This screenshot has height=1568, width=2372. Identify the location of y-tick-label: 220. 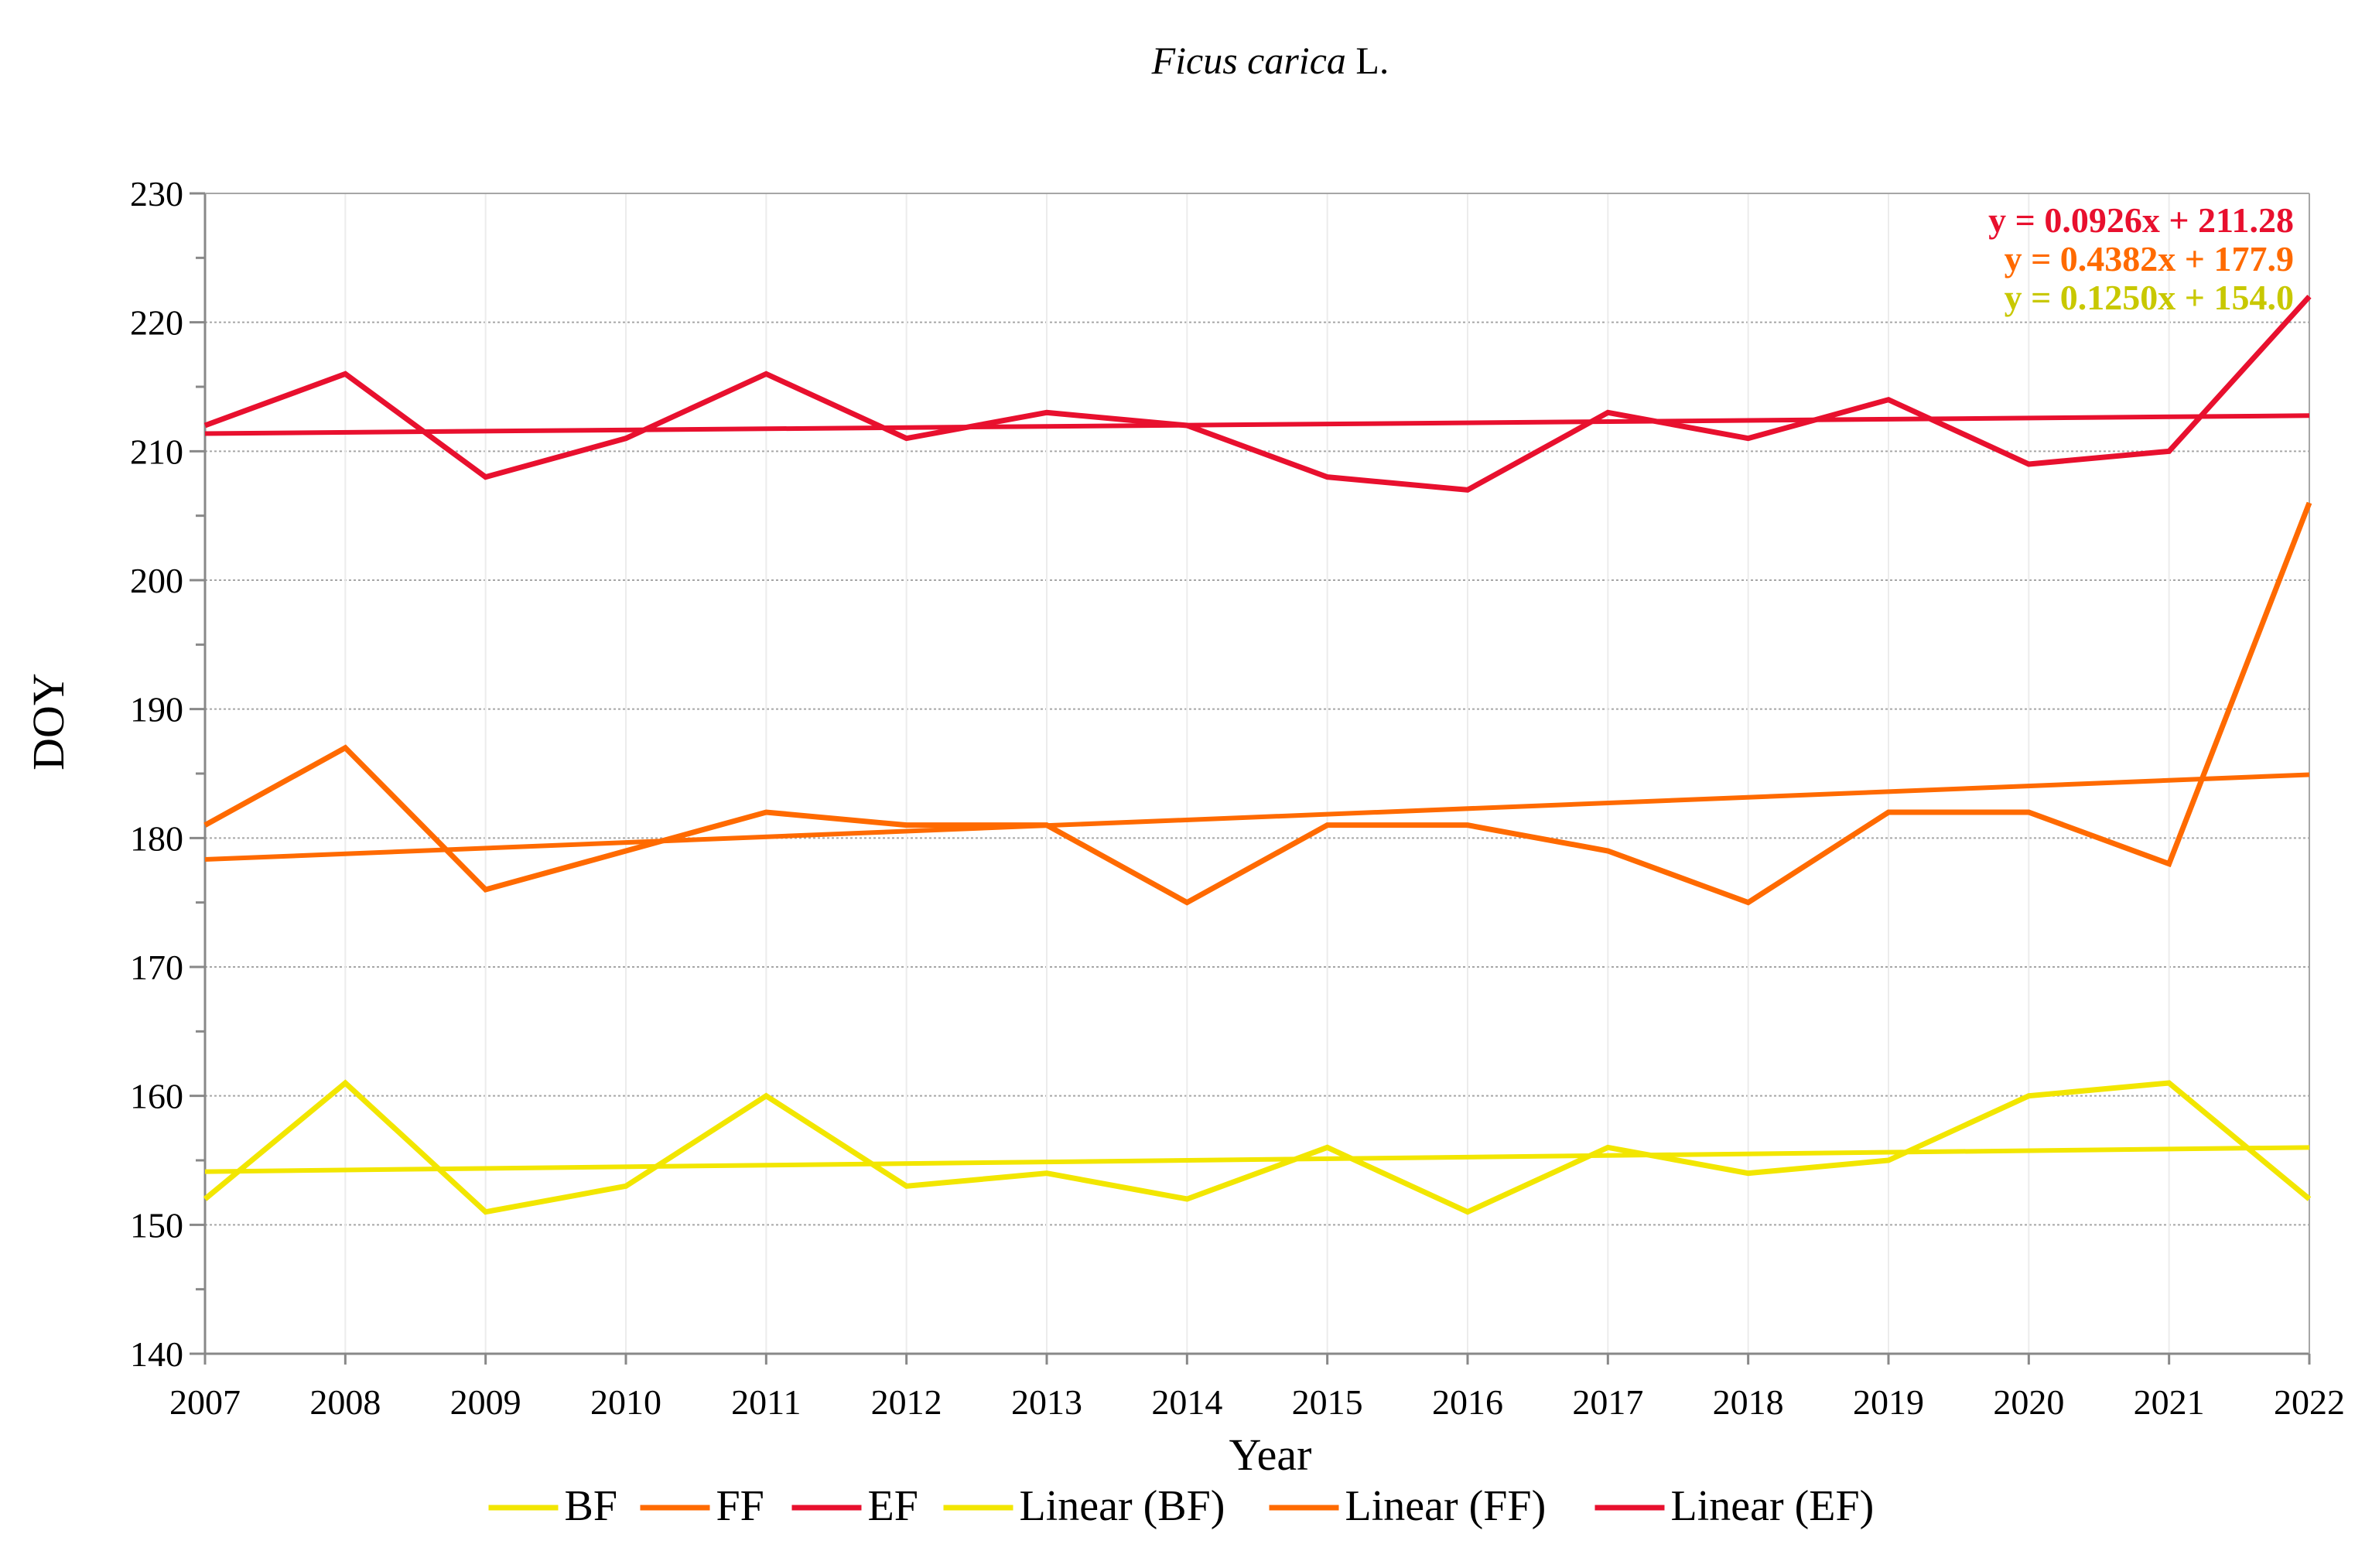
(156, 323).